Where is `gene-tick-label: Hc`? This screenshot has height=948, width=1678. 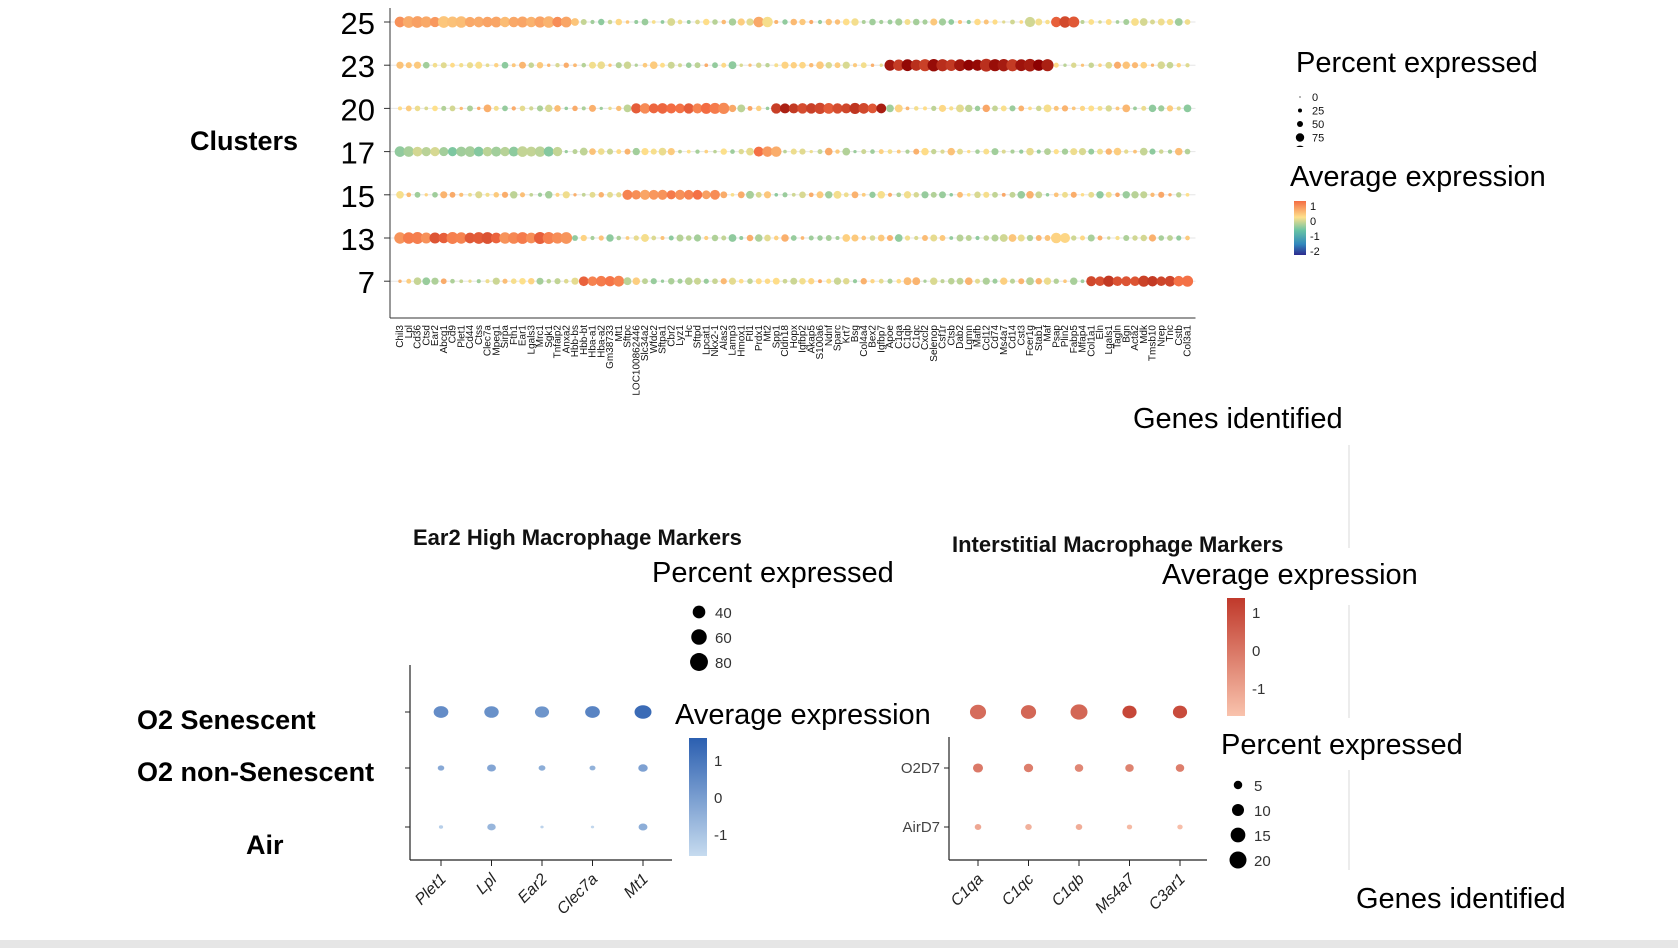 gene-tick-label: Hc is located at coordinates (689, 331).